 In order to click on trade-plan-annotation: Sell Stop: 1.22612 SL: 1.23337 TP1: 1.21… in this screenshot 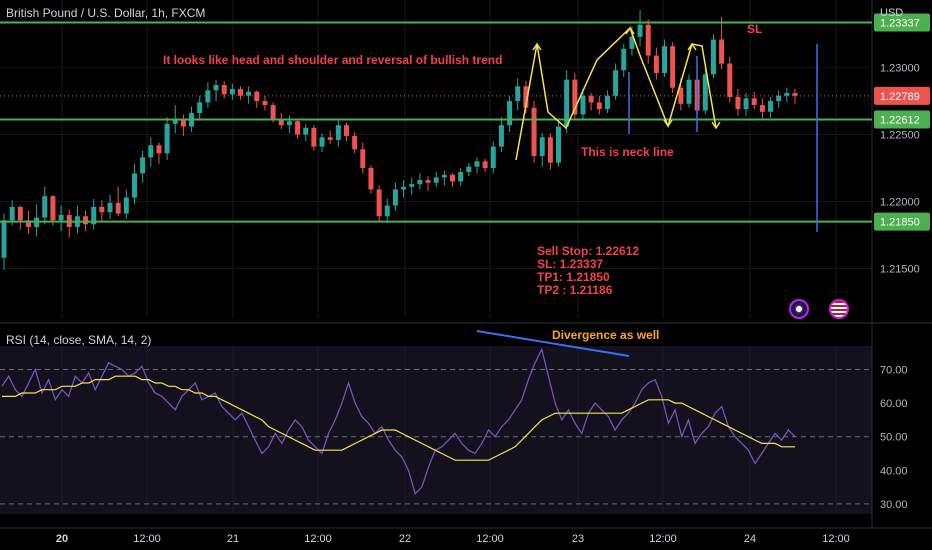, I will do `click(588, 271)`.